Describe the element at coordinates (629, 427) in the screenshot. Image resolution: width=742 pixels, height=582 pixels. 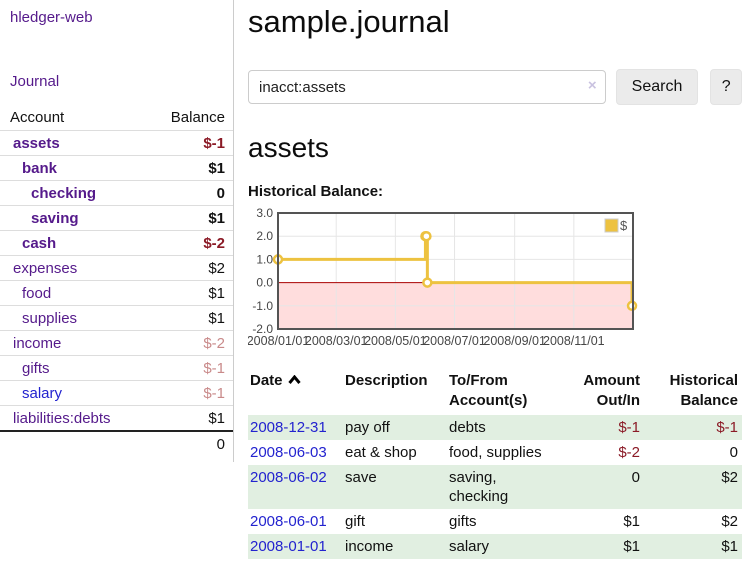
I see `transaction-amount: $-1` at that location.